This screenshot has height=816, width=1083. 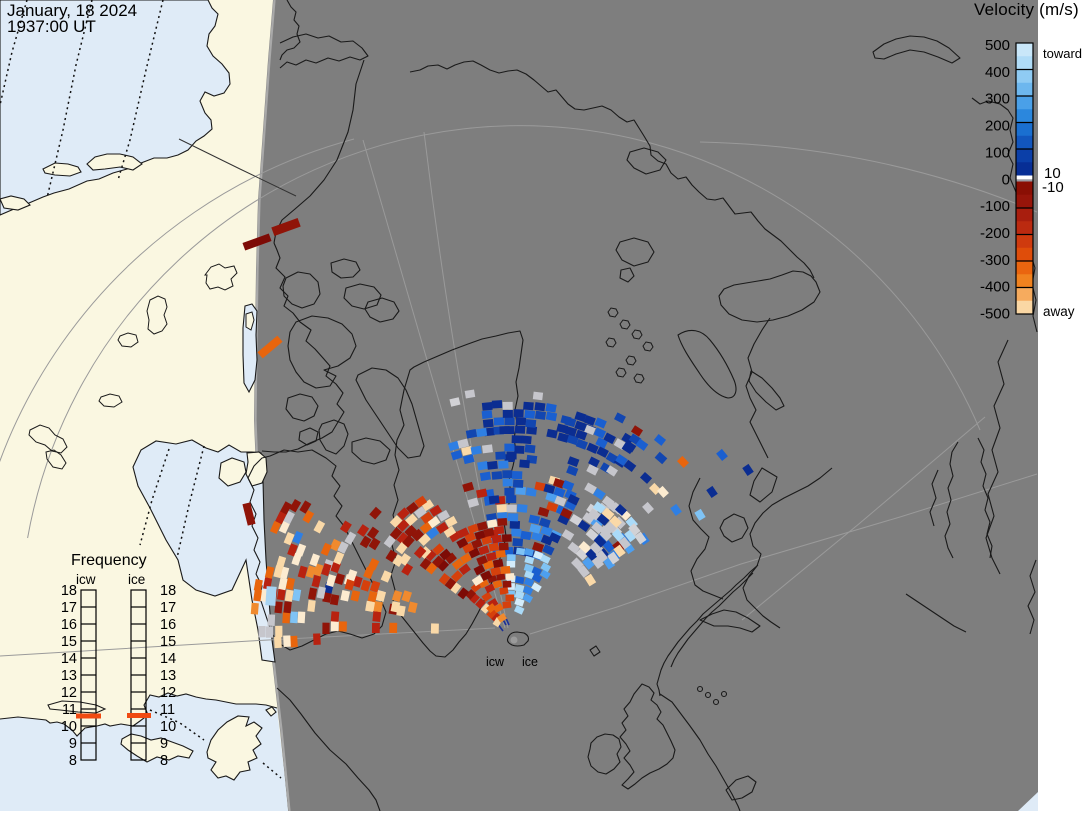 I want to click on svg-text: away, so click(x=1059, y=311).